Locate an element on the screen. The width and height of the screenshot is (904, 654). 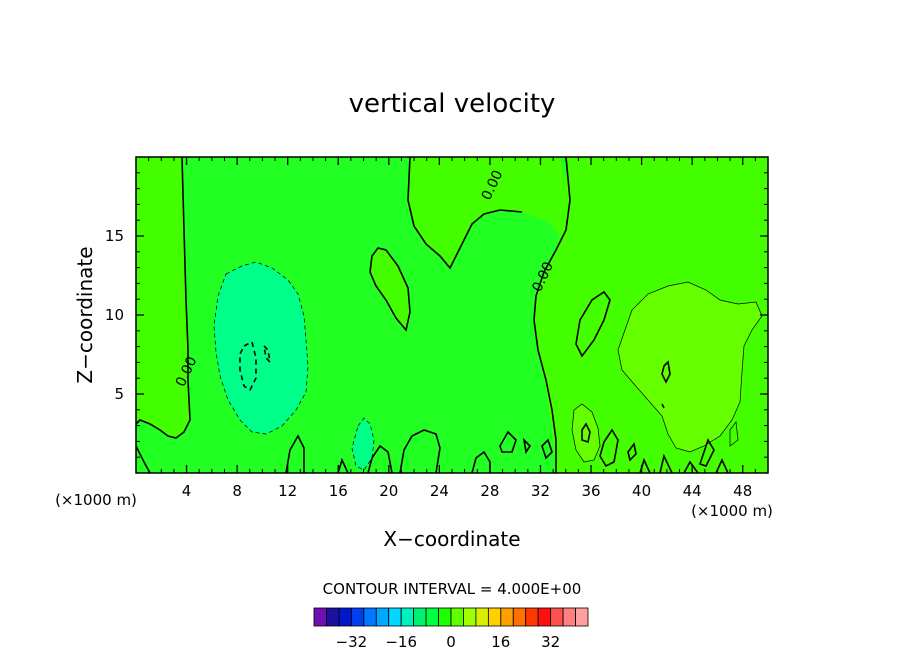
contour-blob-x36 is located at coordinates (586, 433).